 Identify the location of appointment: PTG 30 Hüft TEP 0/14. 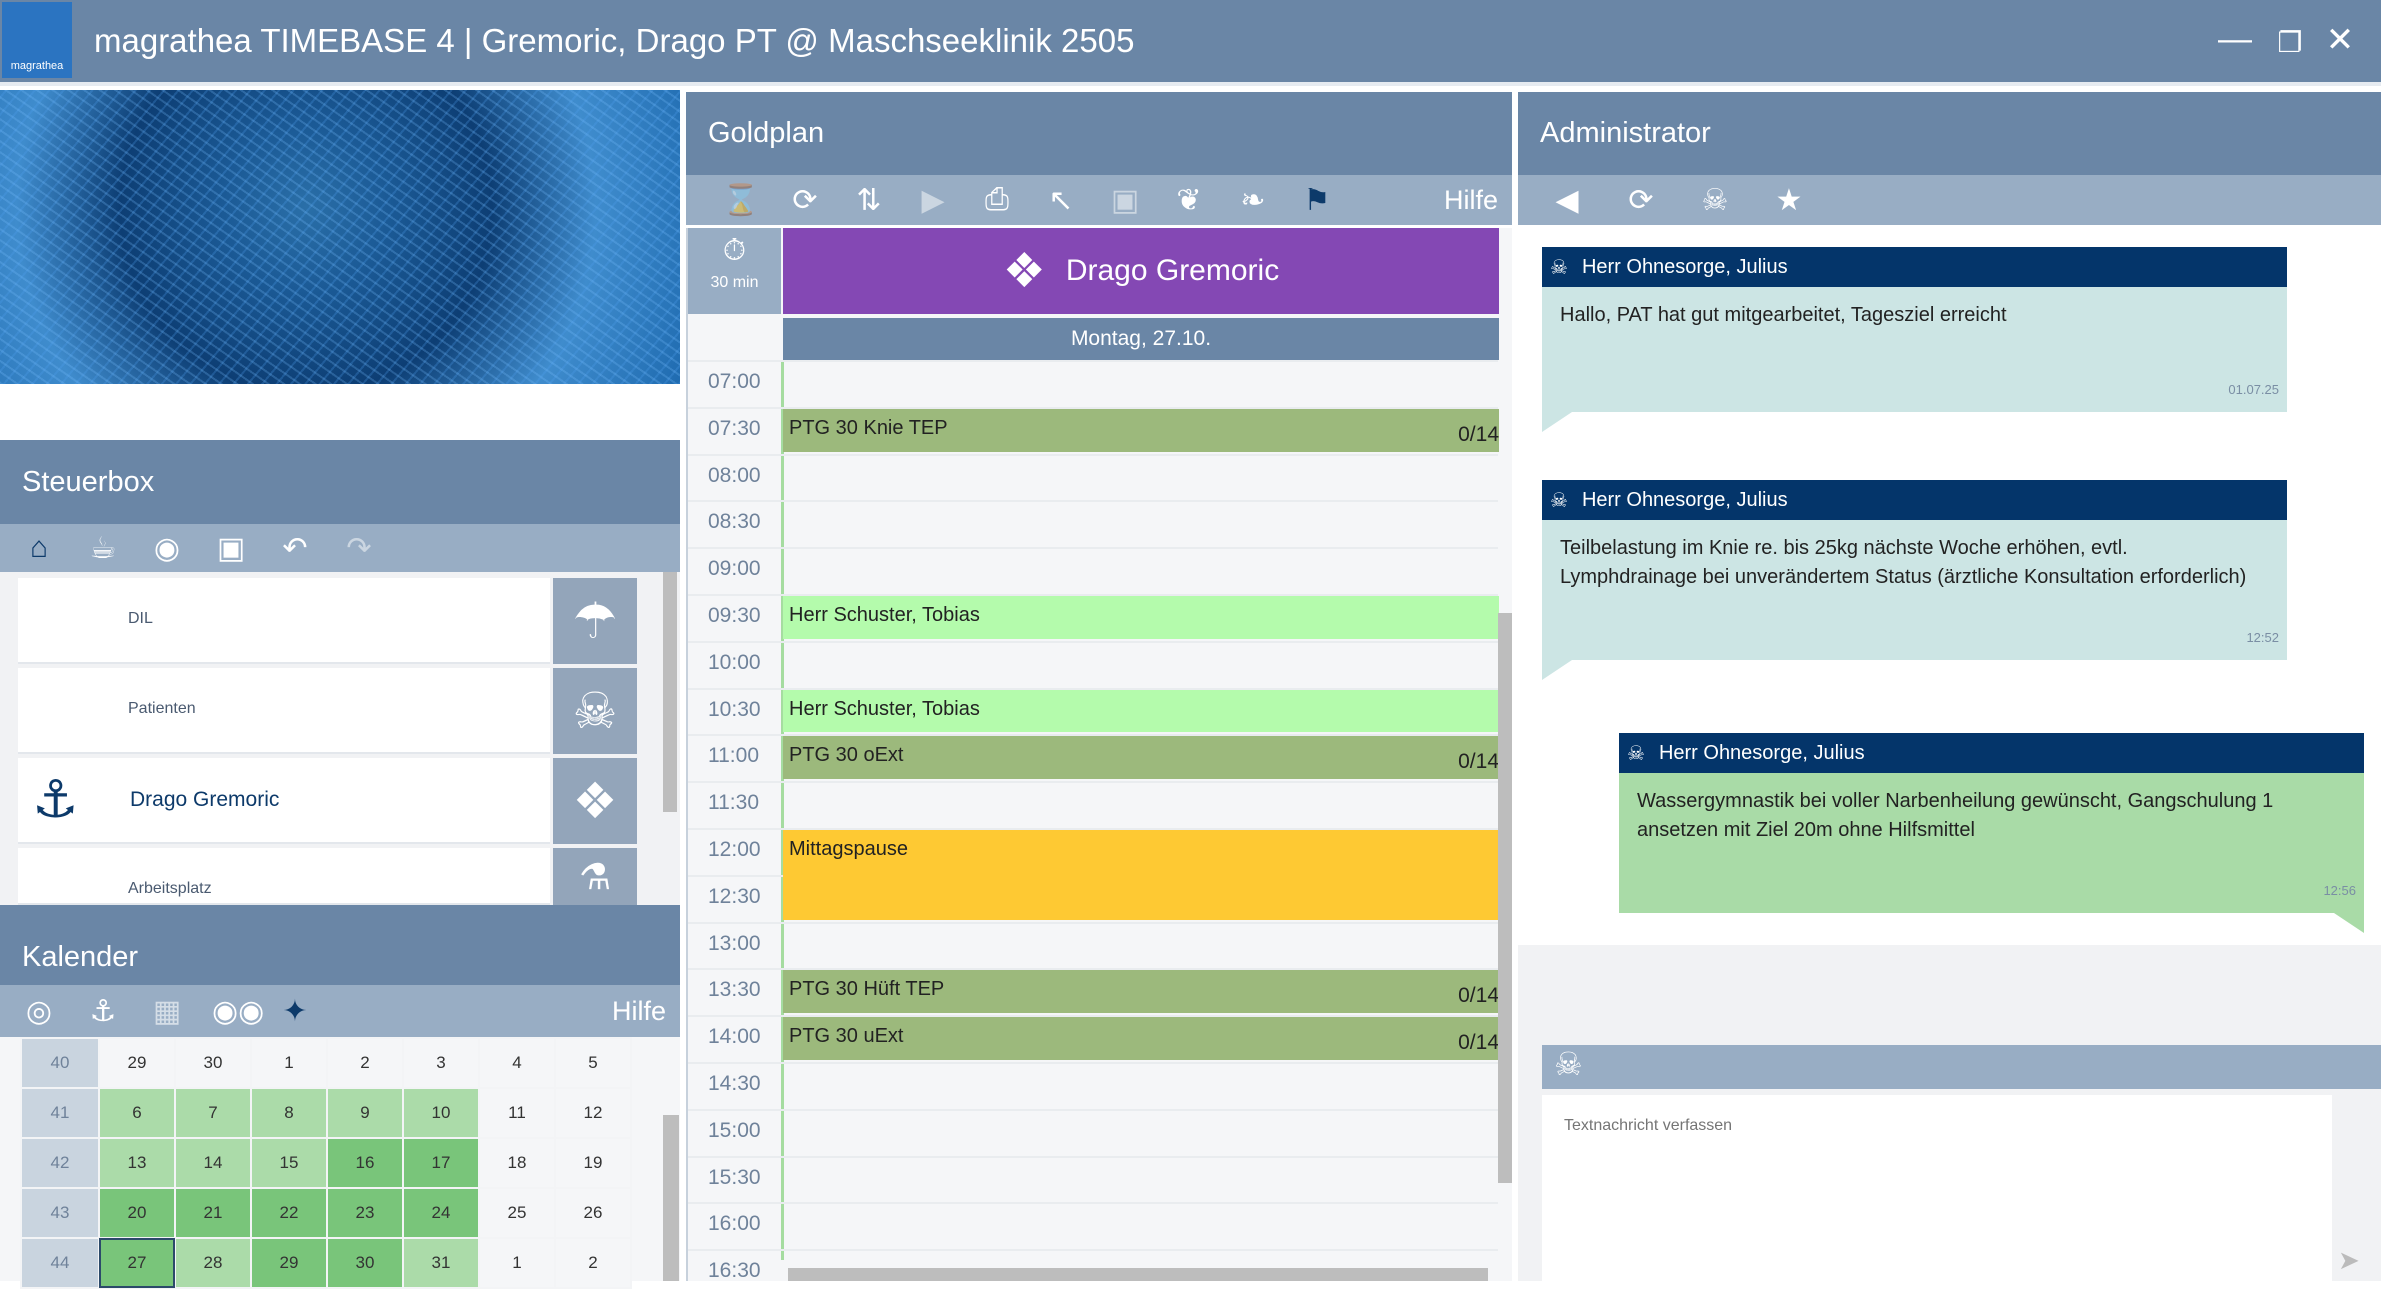
(1141, 992).